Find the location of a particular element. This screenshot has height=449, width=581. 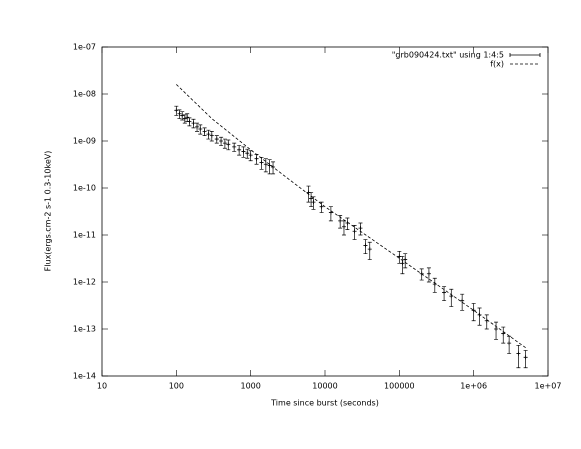

y-tick-label: 1e-07 is located at coordinates (84, 47).